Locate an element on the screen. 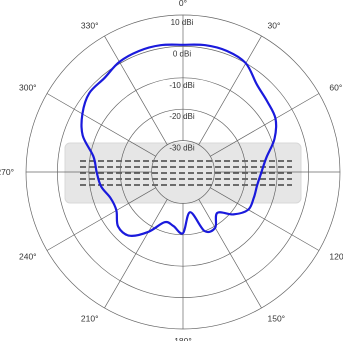  angle-tick-label: 30° is located at coordinates (274, 26).